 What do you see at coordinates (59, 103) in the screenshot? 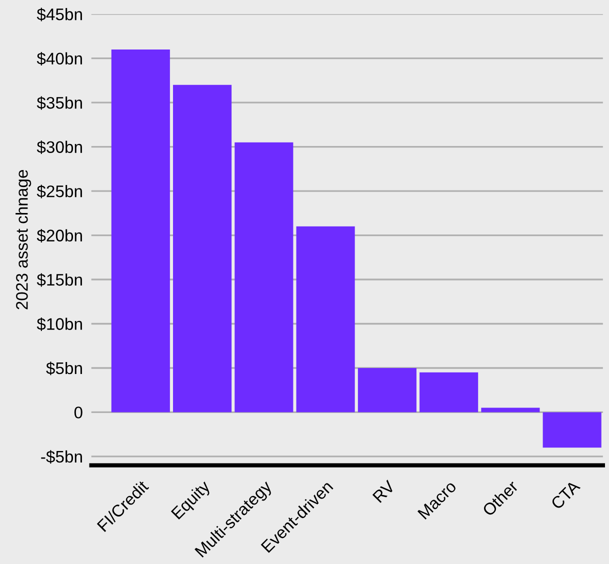
I see `y-tick-label: $35bn` at bounding box center [59, 103].